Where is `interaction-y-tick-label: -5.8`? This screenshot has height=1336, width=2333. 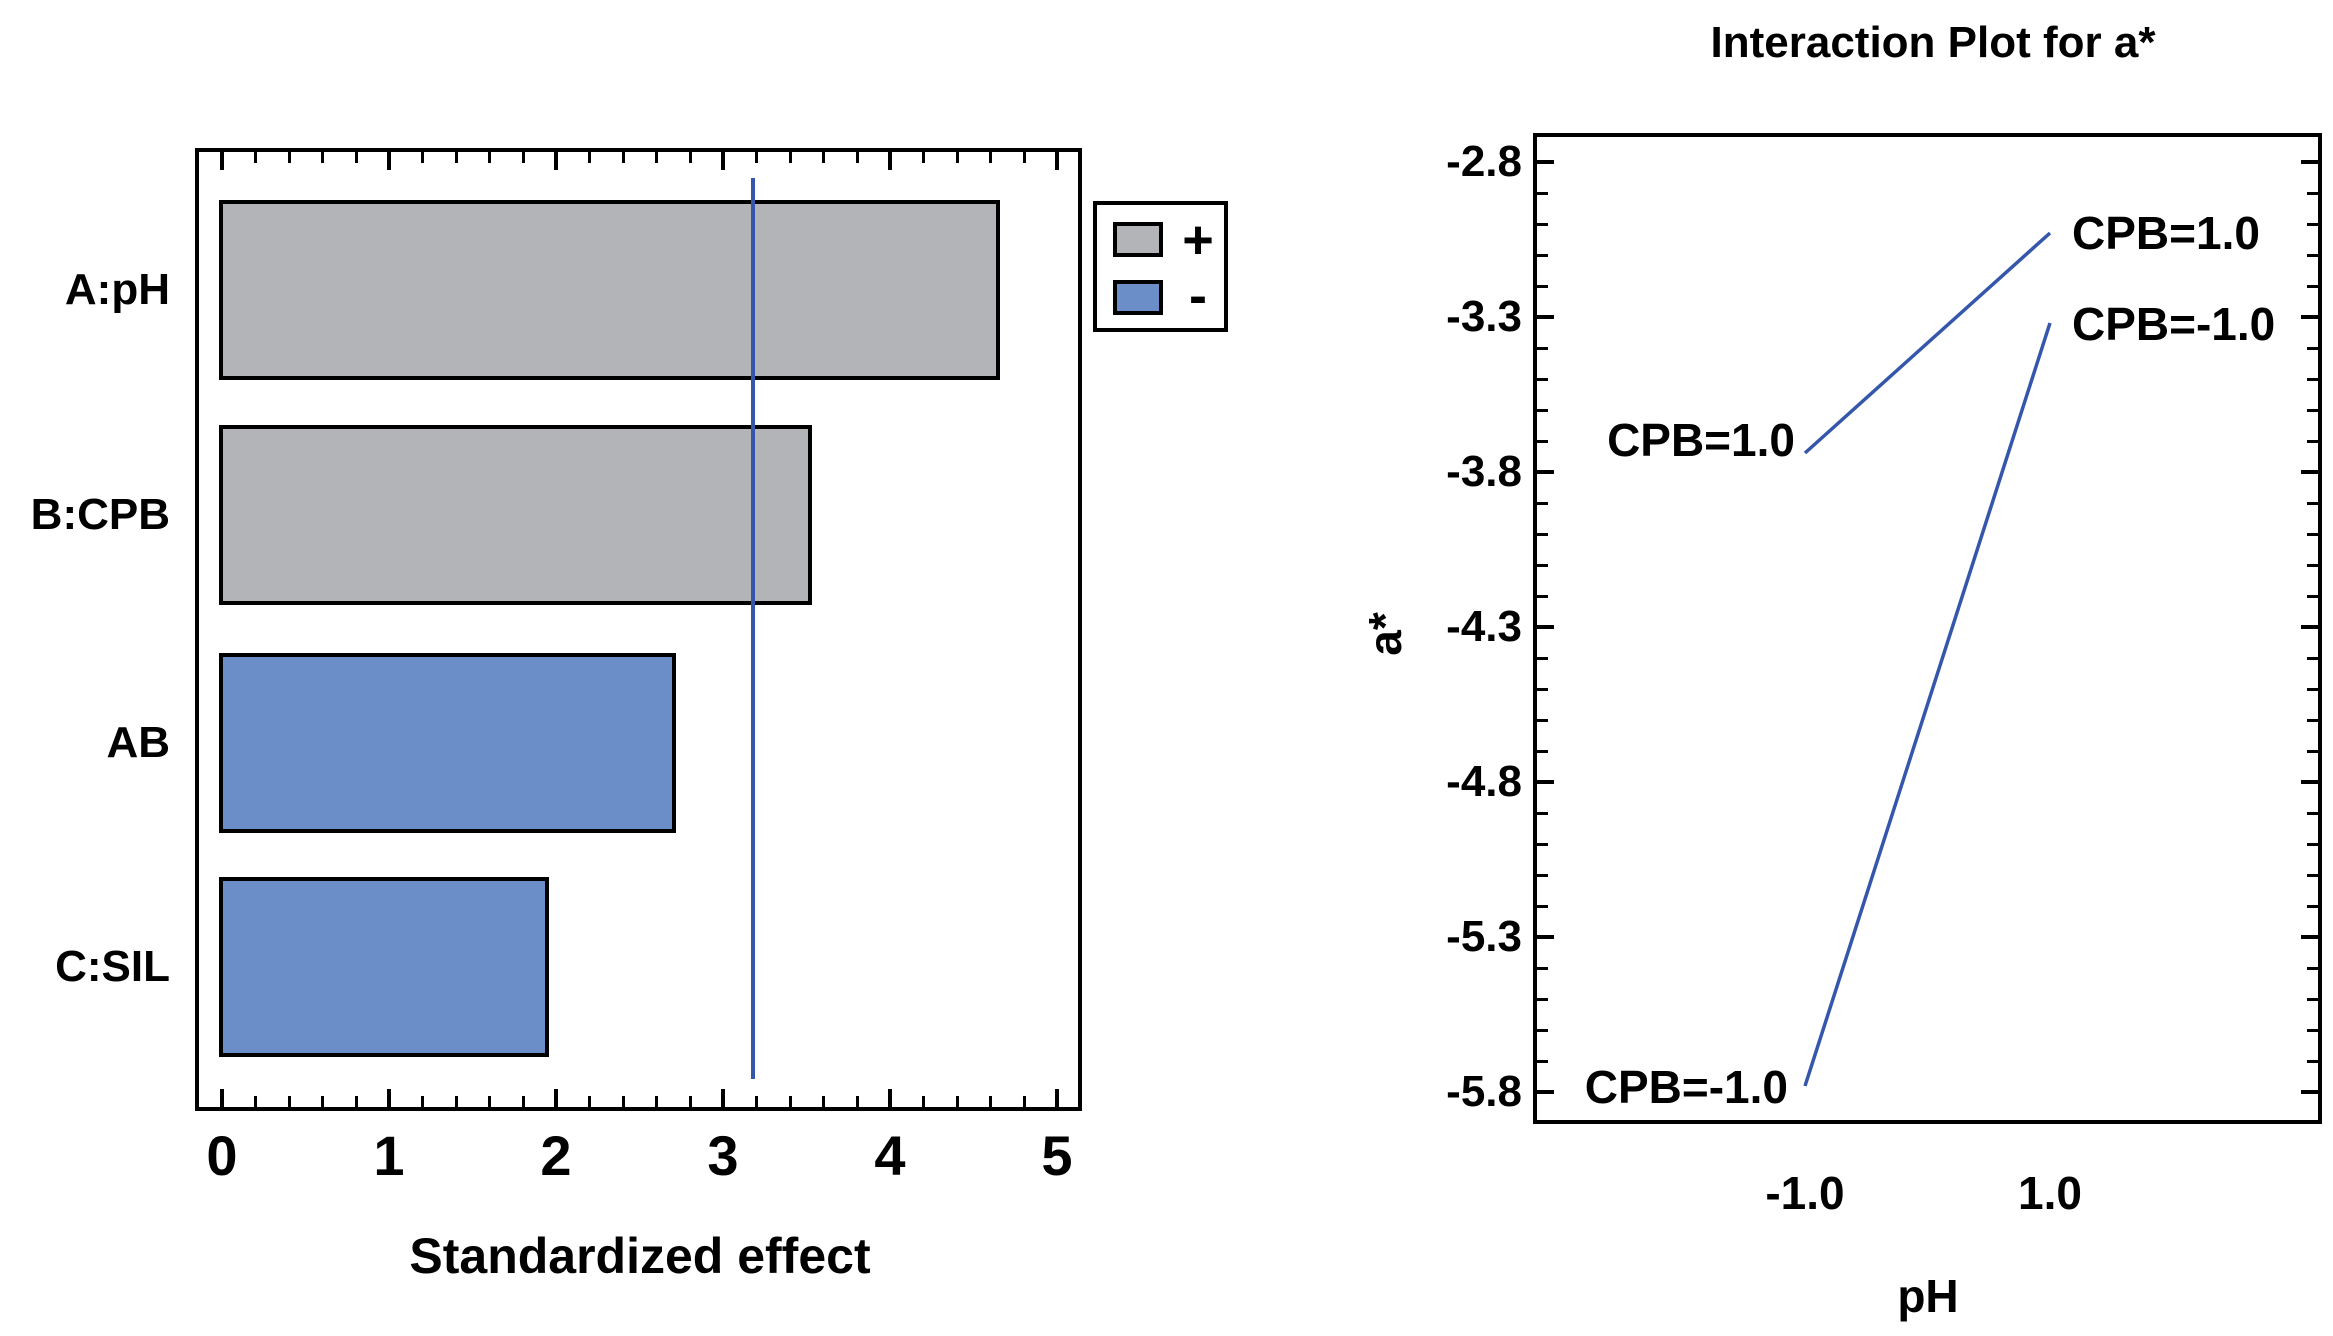 interaction-y-tick-label: -5.8 is located at coordinates (1484, 1091).